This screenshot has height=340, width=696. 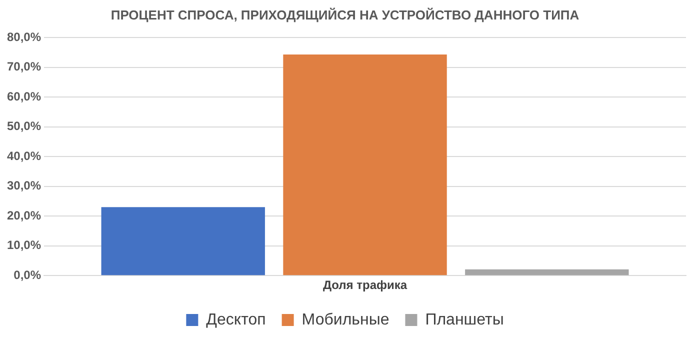 What do you see at coordinates (24, 245) in the screenshot?
I see `y-tick-label: 10,0%` at bounding box center [24, 245].